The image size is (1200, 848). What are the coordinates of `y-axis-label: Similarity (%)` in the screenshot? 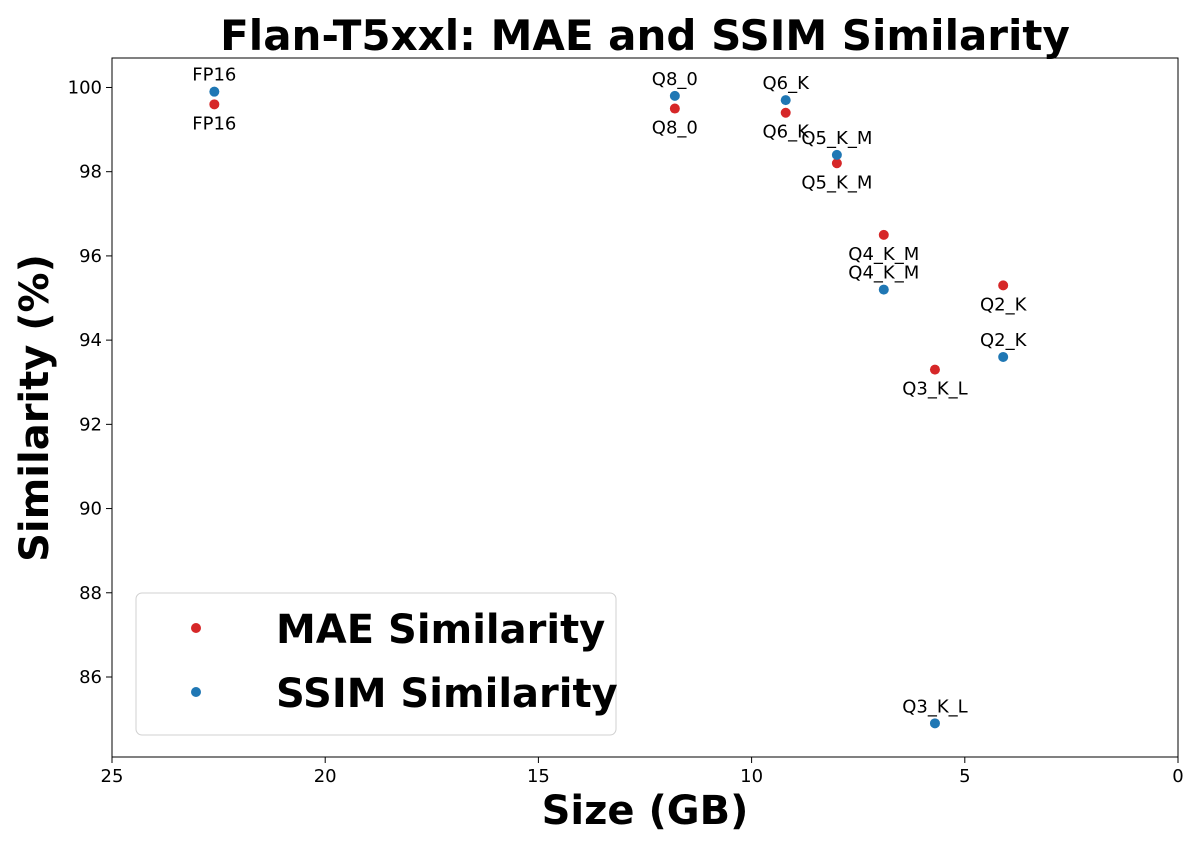 It's located at (35, 408).